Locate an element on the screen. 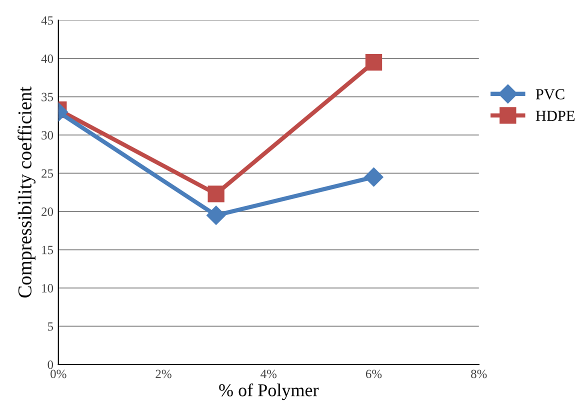  y-tick-label: 10 is located at coordinates (48, 288).